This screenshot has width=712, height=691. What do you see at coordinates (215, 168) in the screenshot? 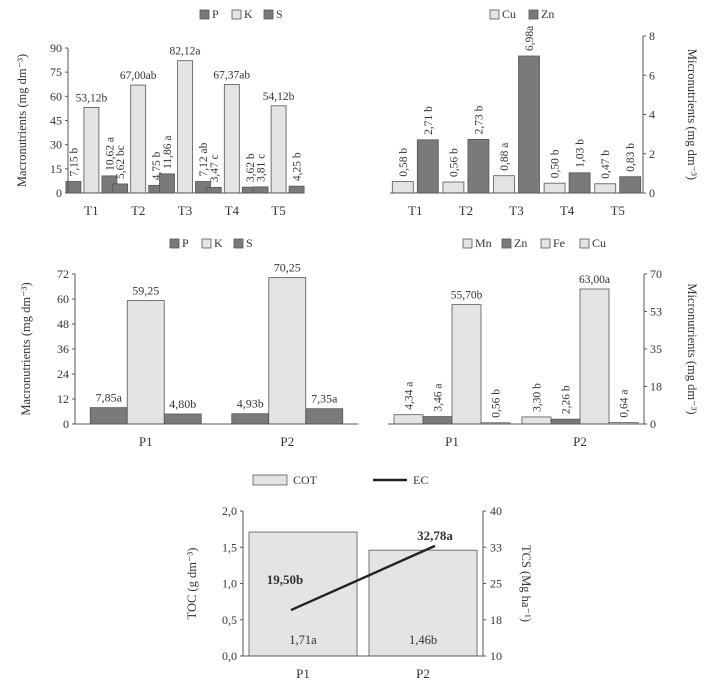
I see `data-label-p-t4: 3,47 c` at bounding box center [215, 168].